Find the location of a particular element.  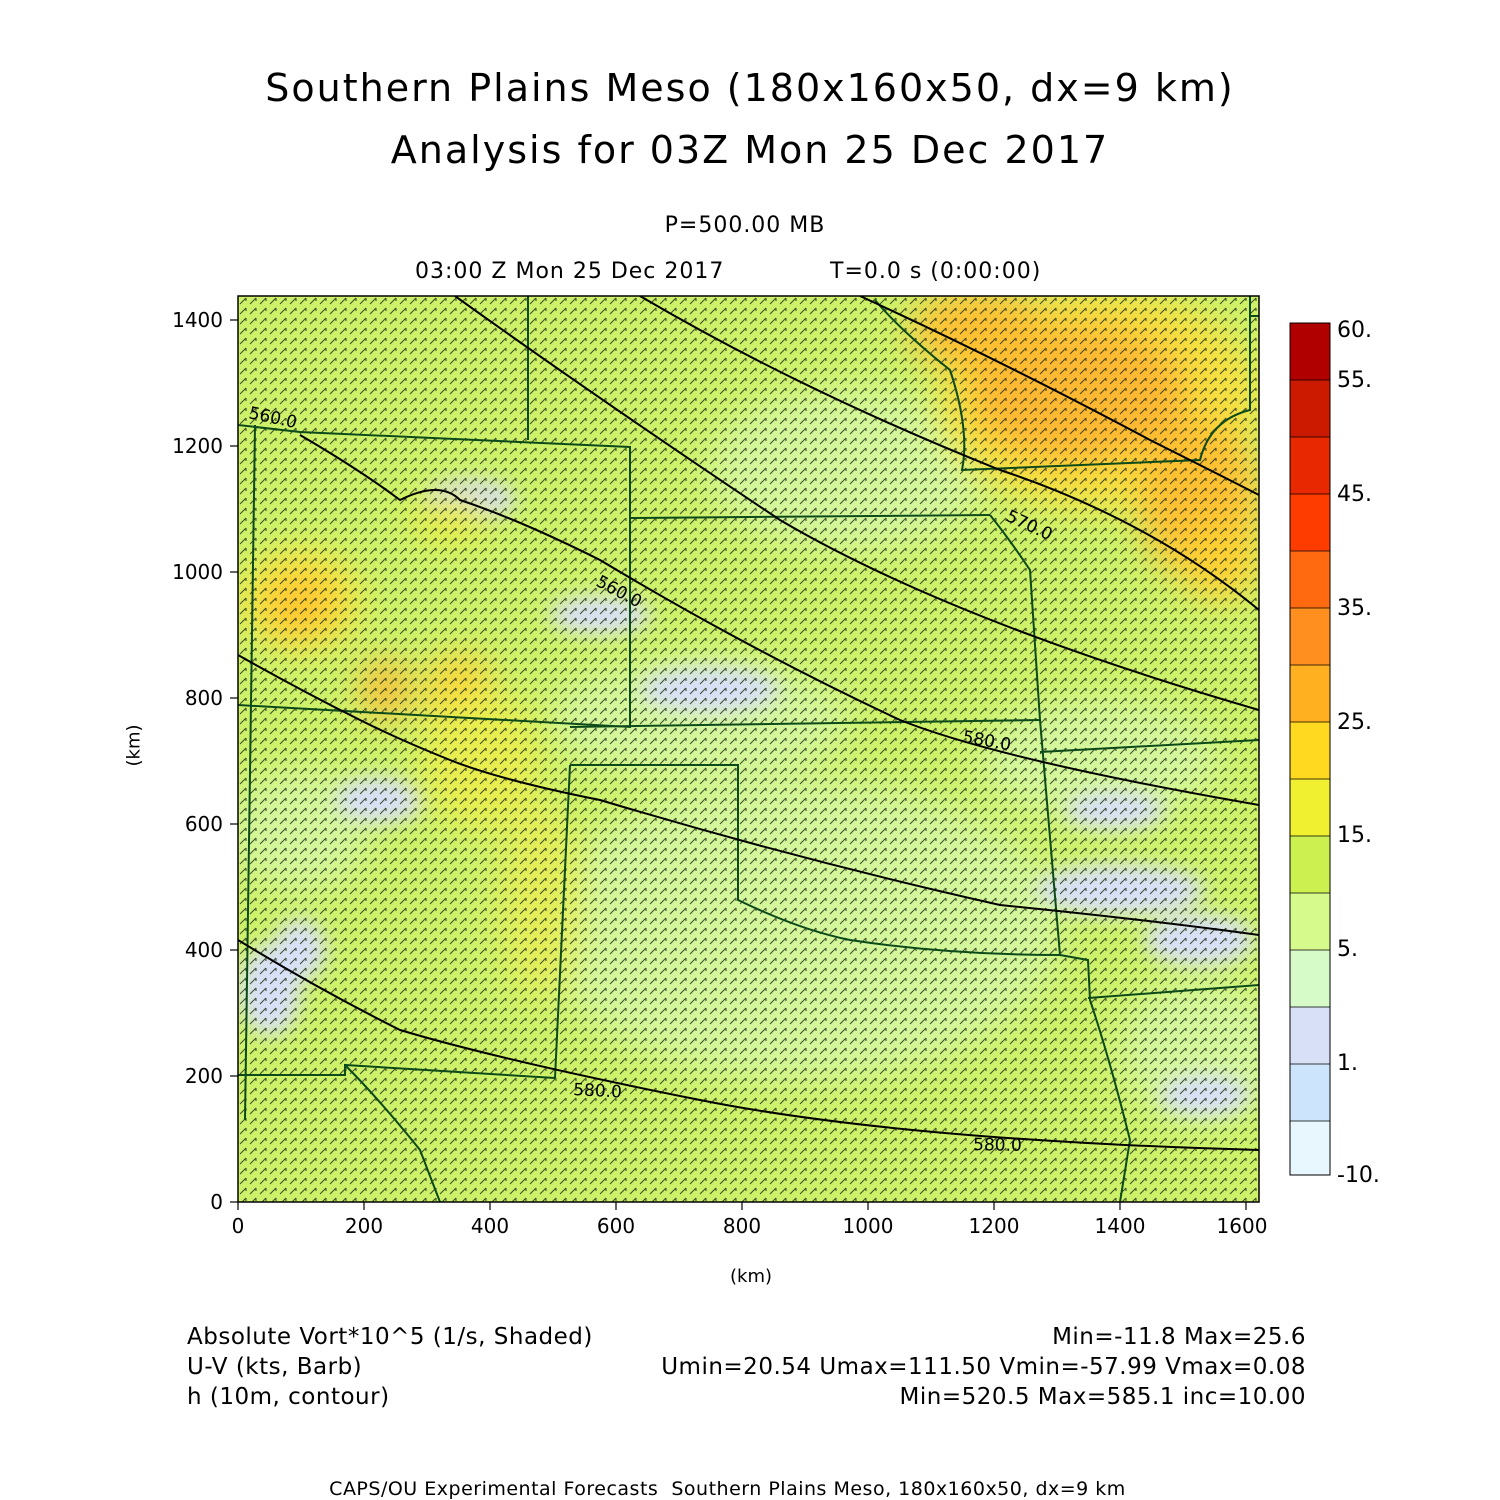

title-line-2: Analysis for 03Z Mon 25 Dec 2017 is located at coordinates (750, 150).